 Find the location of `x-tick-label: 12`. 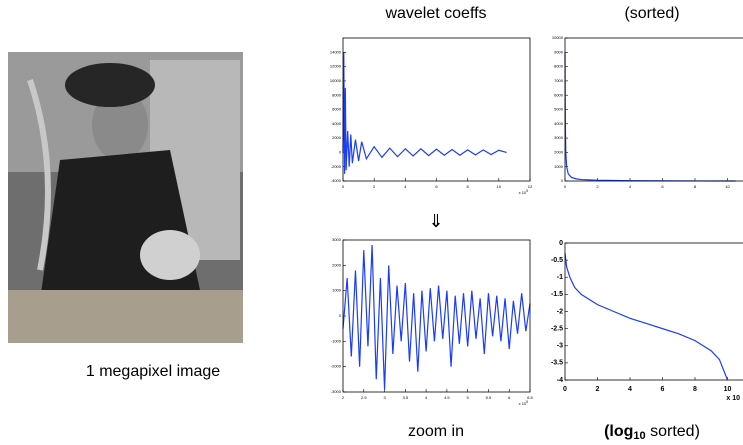

x-tick-label: 12 is located at coordinates (530, 186).